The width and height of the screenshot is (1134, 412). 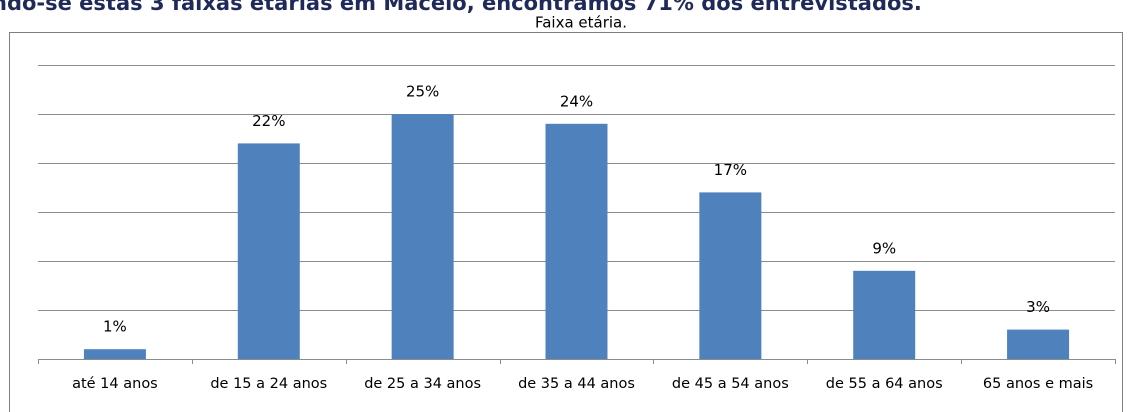 What do you see at coordinates (422, 384) in the screenshot?
I see `x-tick-label: de 25 a 34 anos` at bounding box center [422, 384].